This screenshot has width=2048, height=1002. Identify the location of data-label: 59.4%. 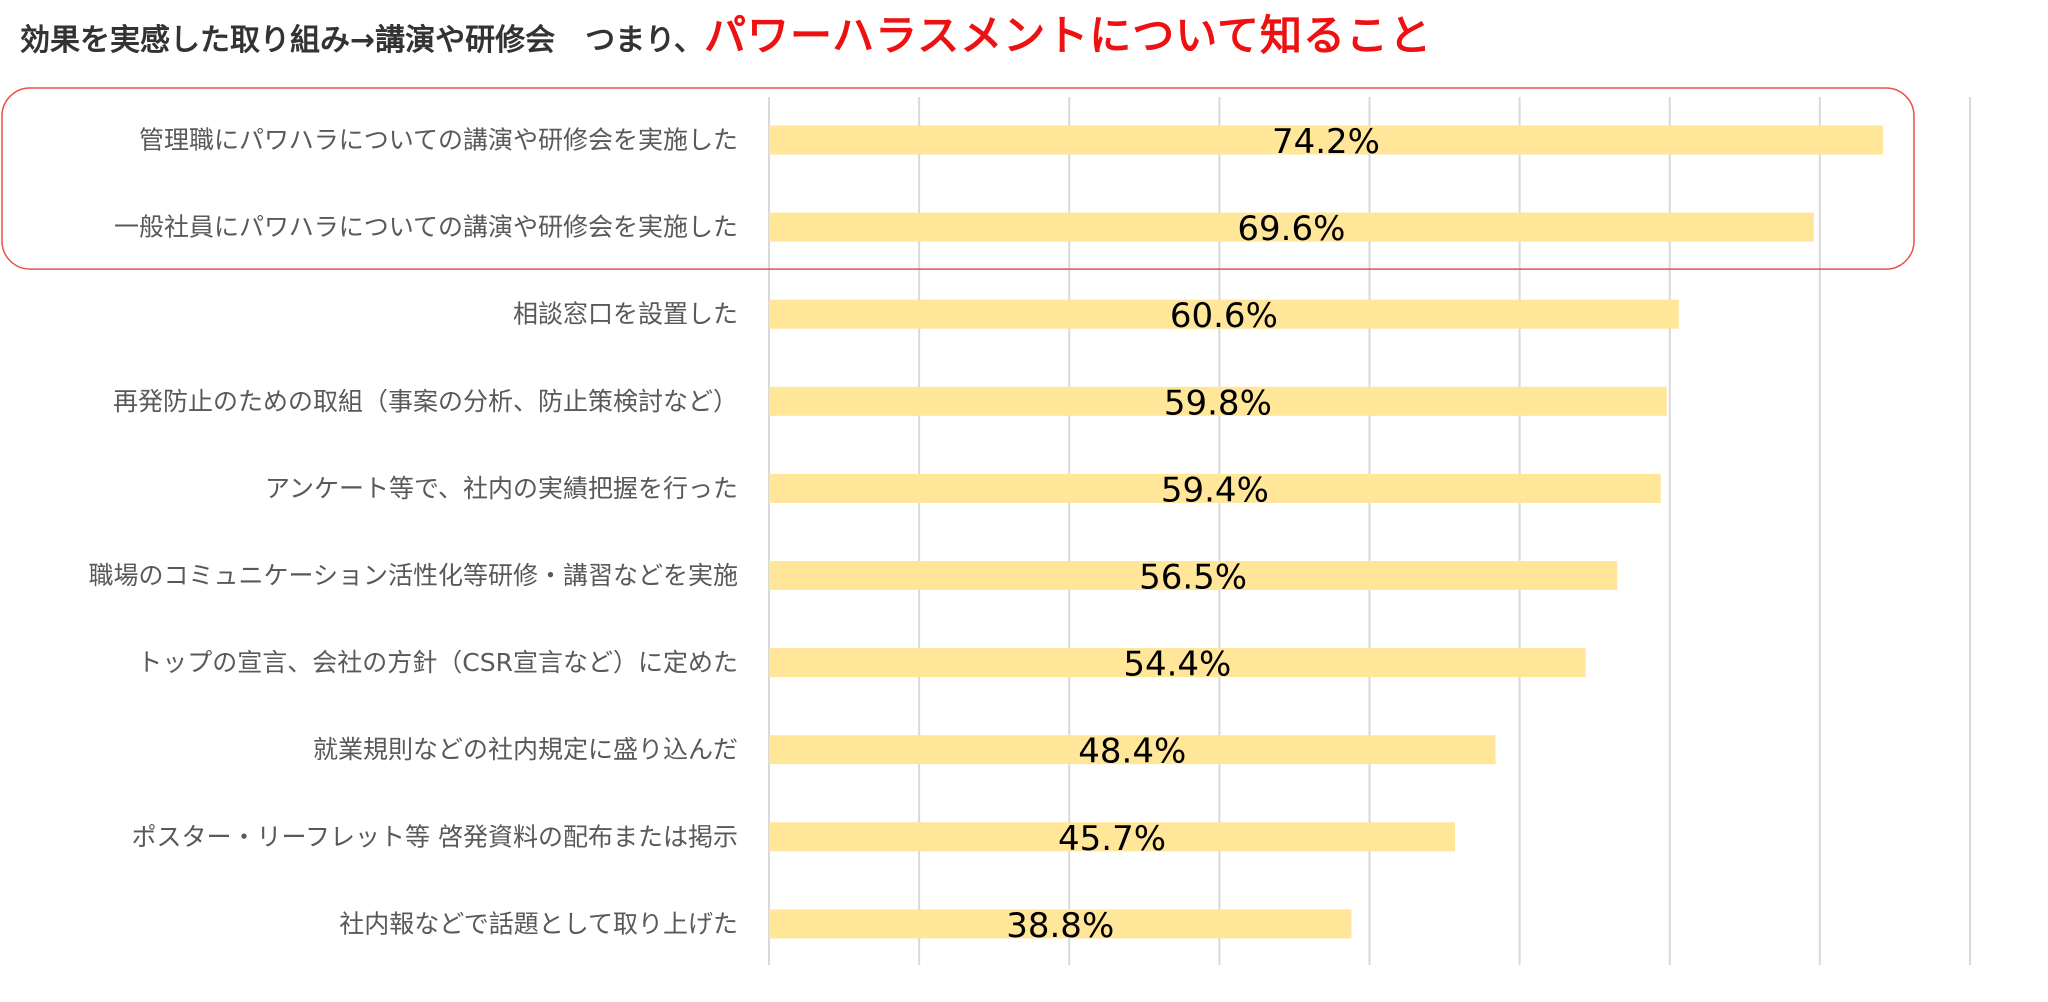
(1215, 490).